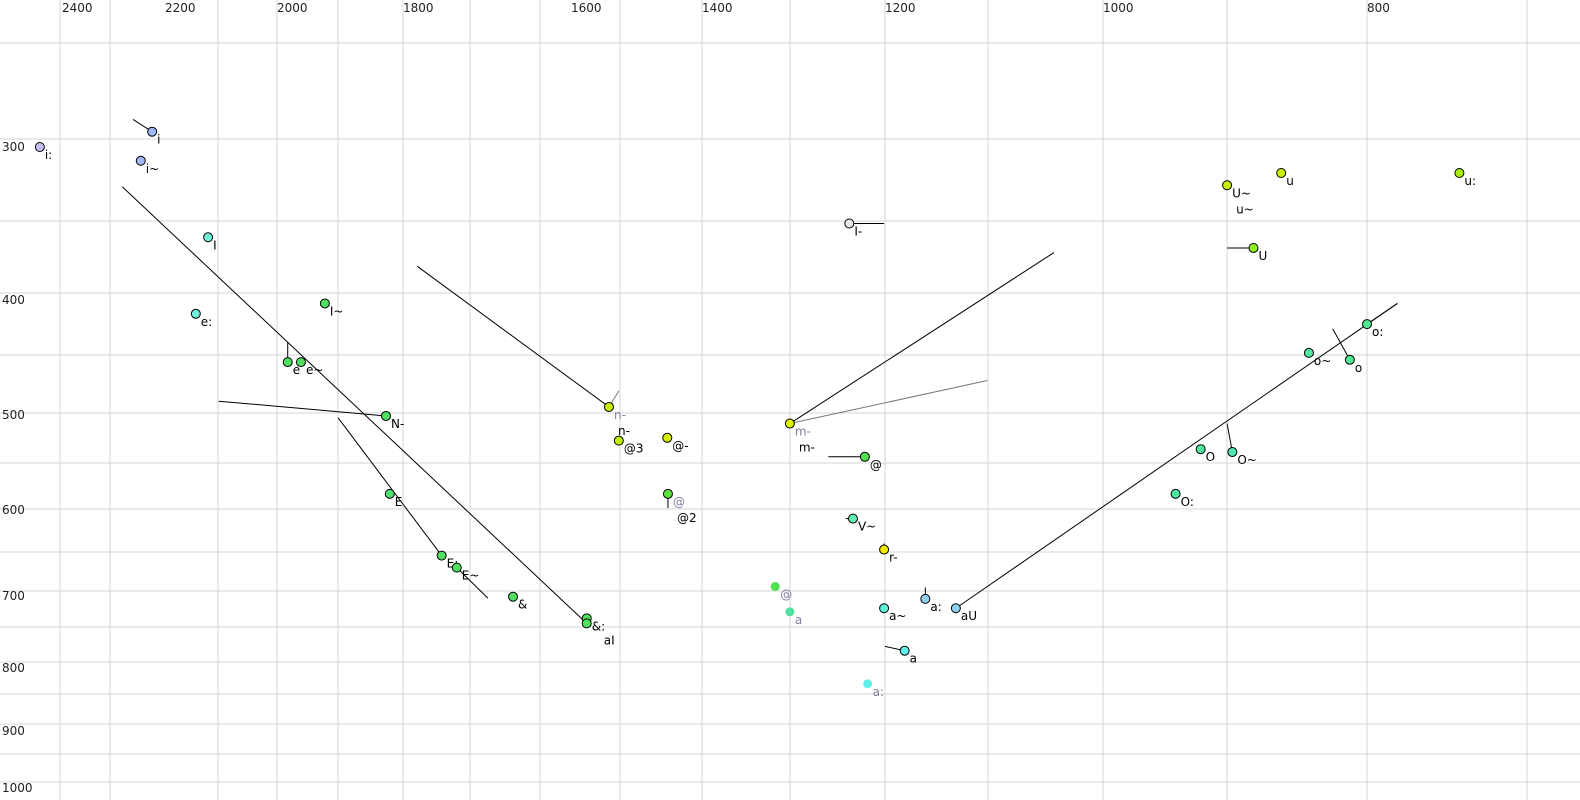  I want to click on vowel-point: i~, so click(147, 165).